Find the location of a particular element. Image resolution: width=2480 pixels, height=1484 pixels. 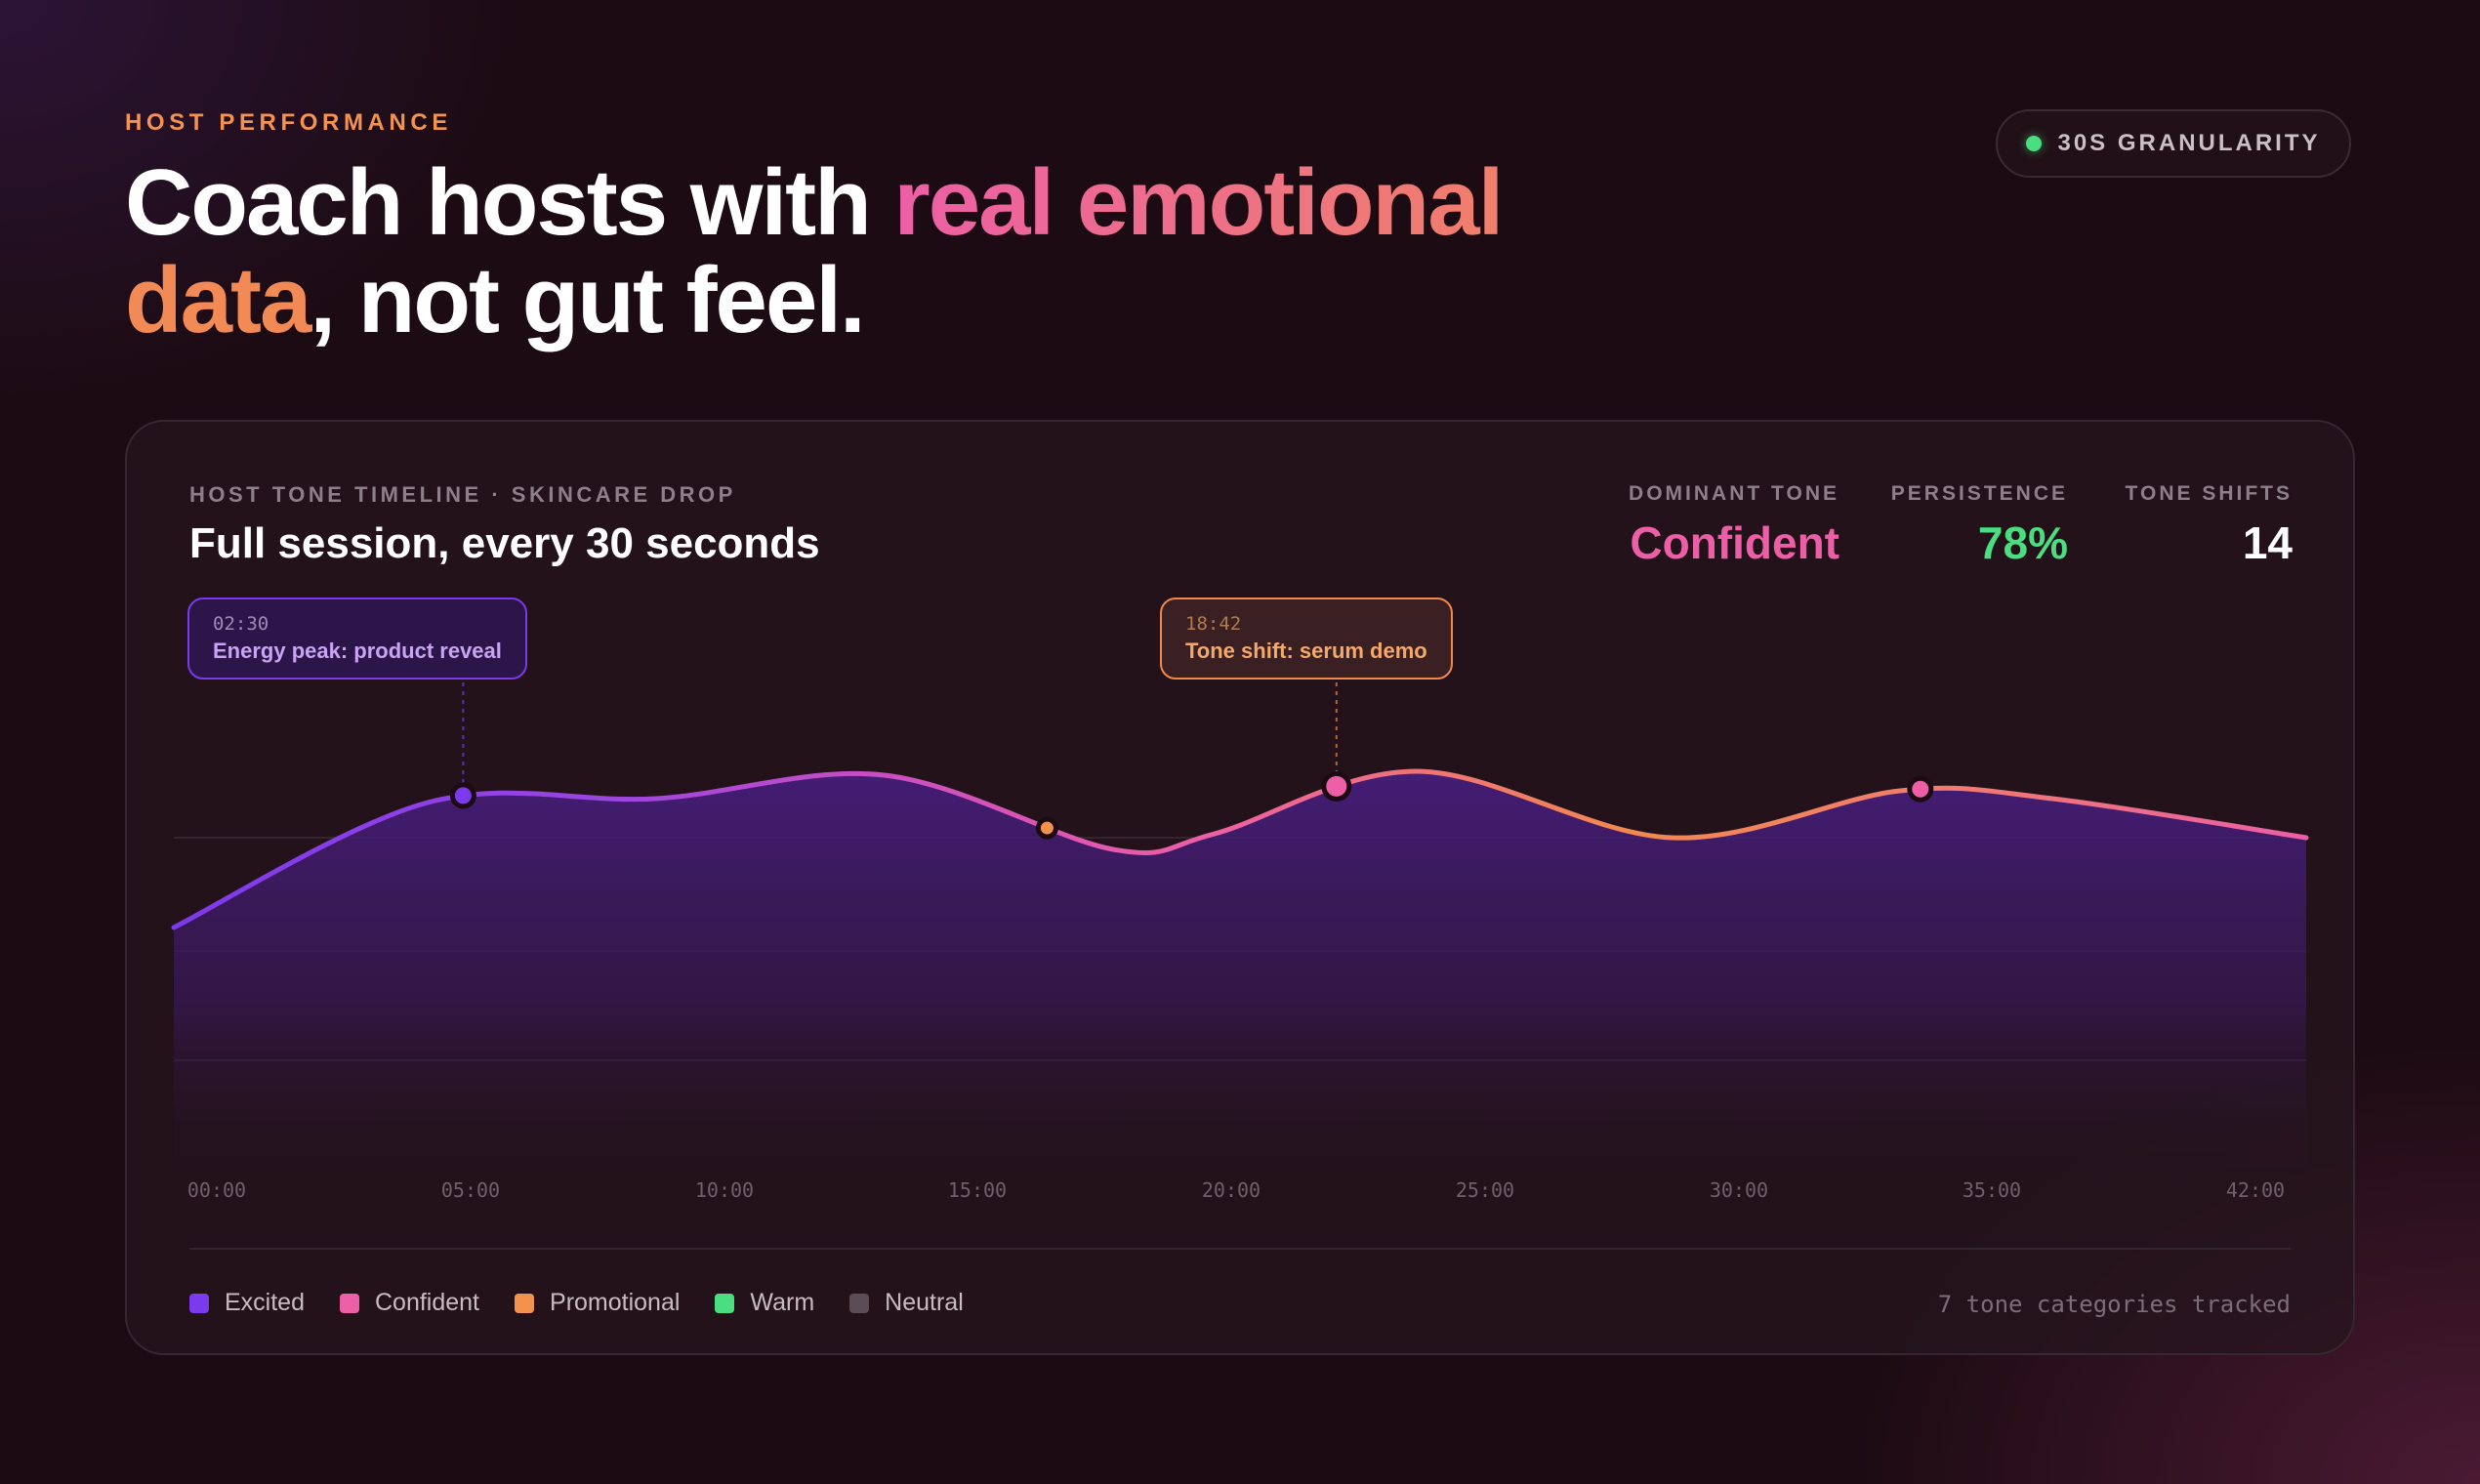

section-eyebrow: HOST PERFORMANCE is located at coordinates (289, 123).